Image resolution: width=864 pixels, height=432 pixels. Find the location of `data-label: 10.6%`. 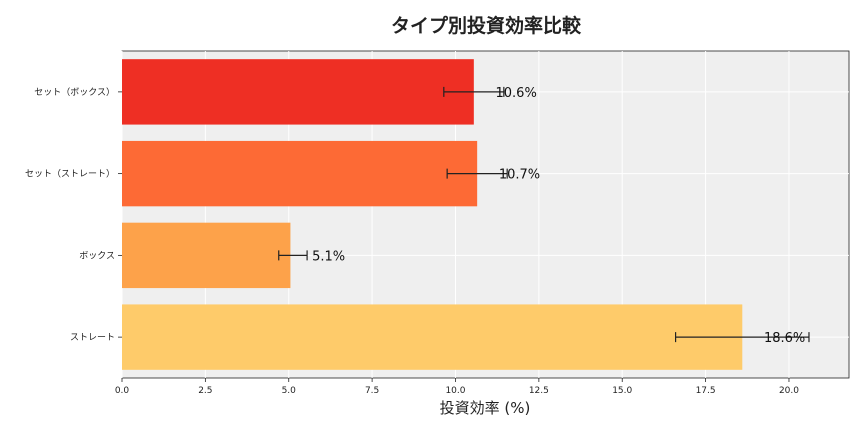

data-label: 10.6% is located at coordinates (516, 93).